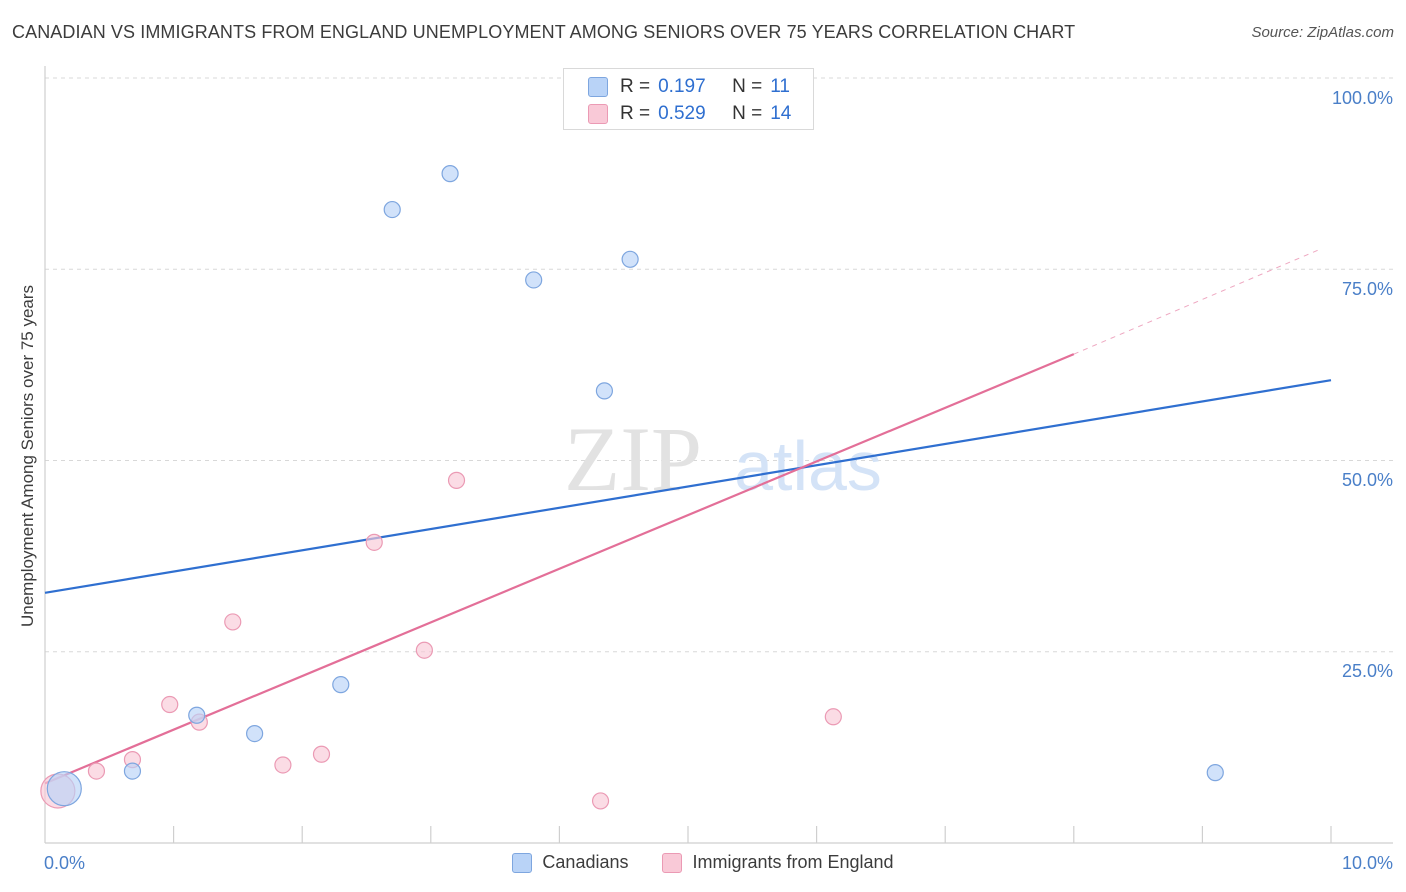 The height and width of the screenshot is (892, 1406). I want to click on stats-row-canadians: R = 0.197 N = 11, so click(689, 87).